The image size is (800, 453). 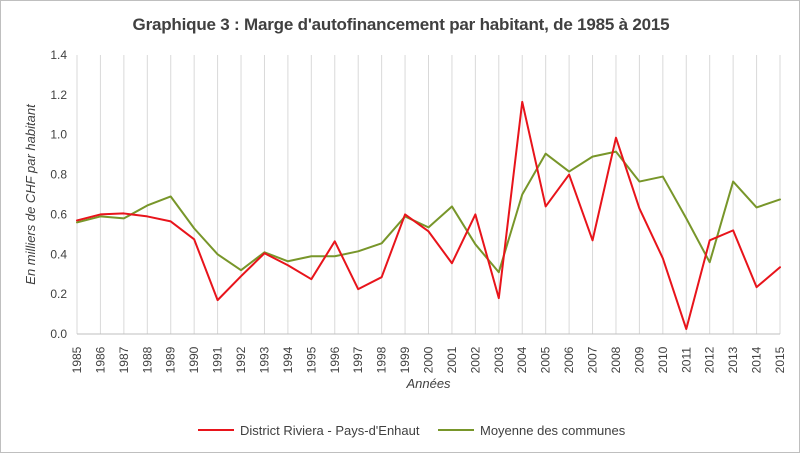 What do you see at coordinates (58, 95) in the screenshot?
I see `y-tick-label: 1.2` at bounding box center [58, 95].